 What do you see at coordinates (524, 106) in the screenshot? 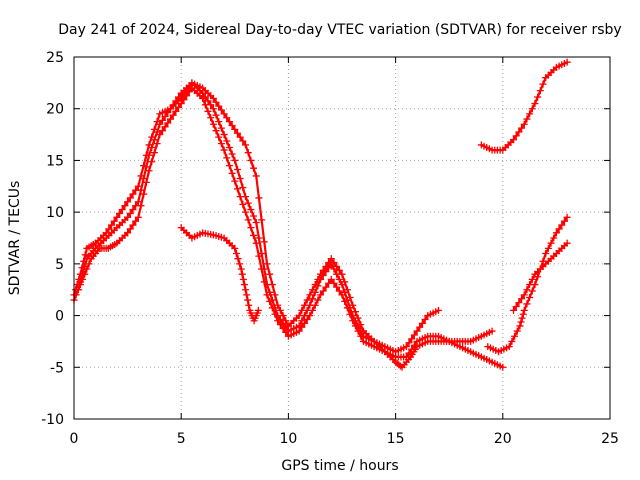
I see `series-track-late-high` at bounding box center [524, 106].